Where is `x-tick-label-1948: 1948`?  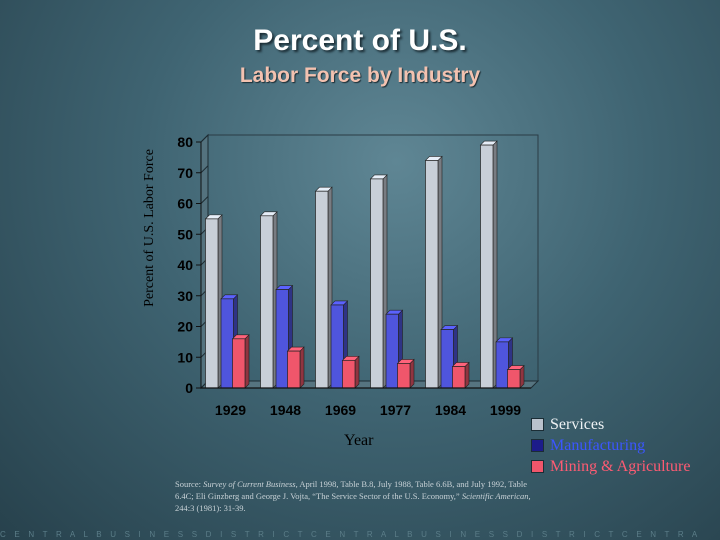
x-tick-label-1948: 1948 is located at coordinates (285, 410).